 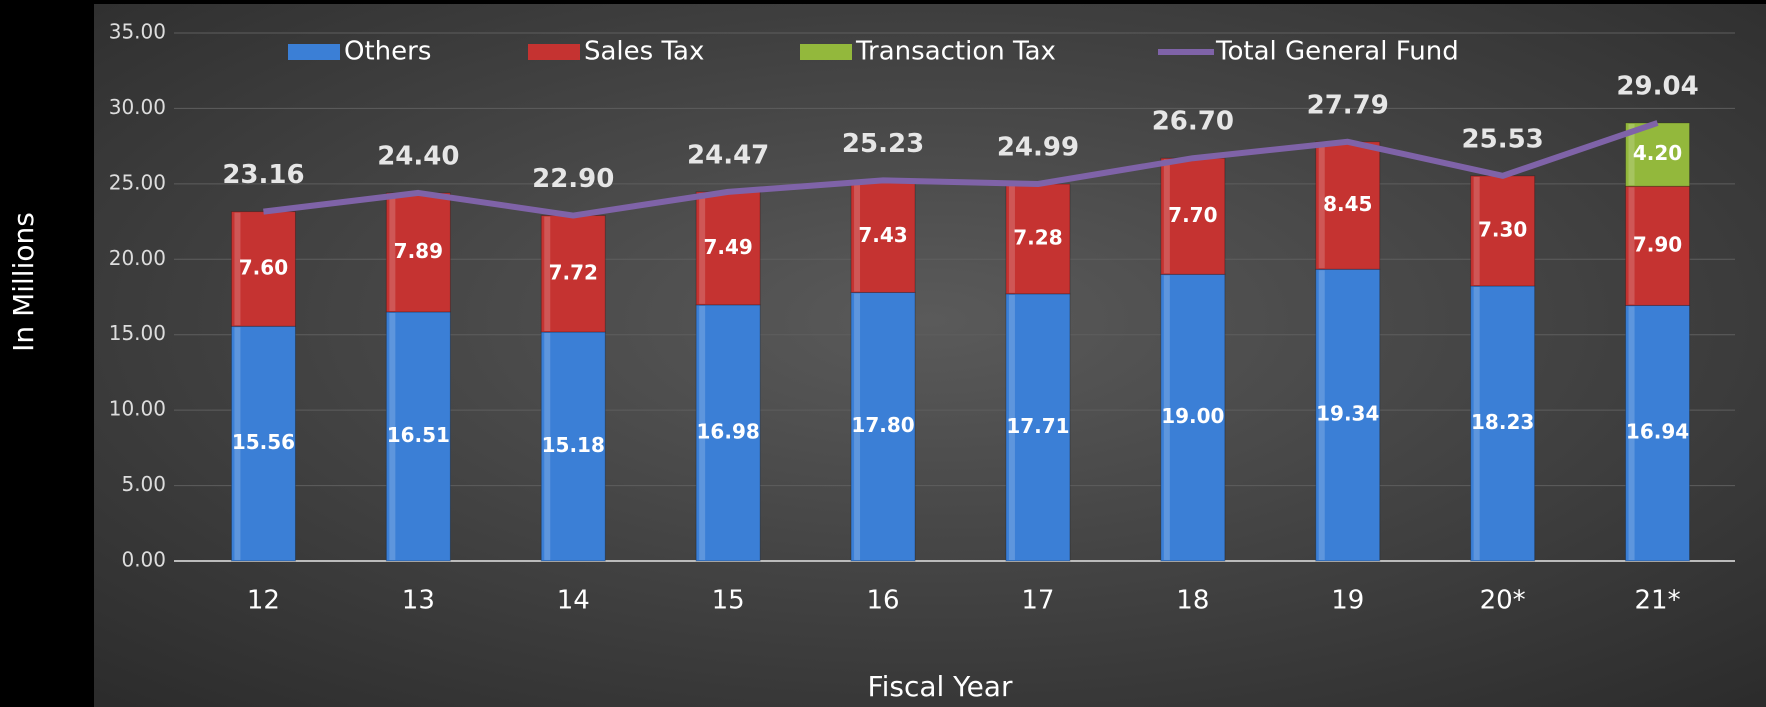 I want to click on data-label: 15.18, so click(x=573, y=445).